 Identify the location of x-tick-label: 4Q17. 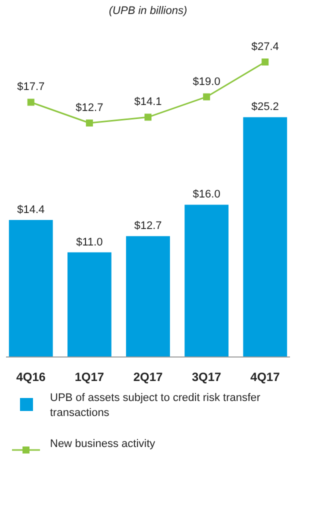
(265, 377).